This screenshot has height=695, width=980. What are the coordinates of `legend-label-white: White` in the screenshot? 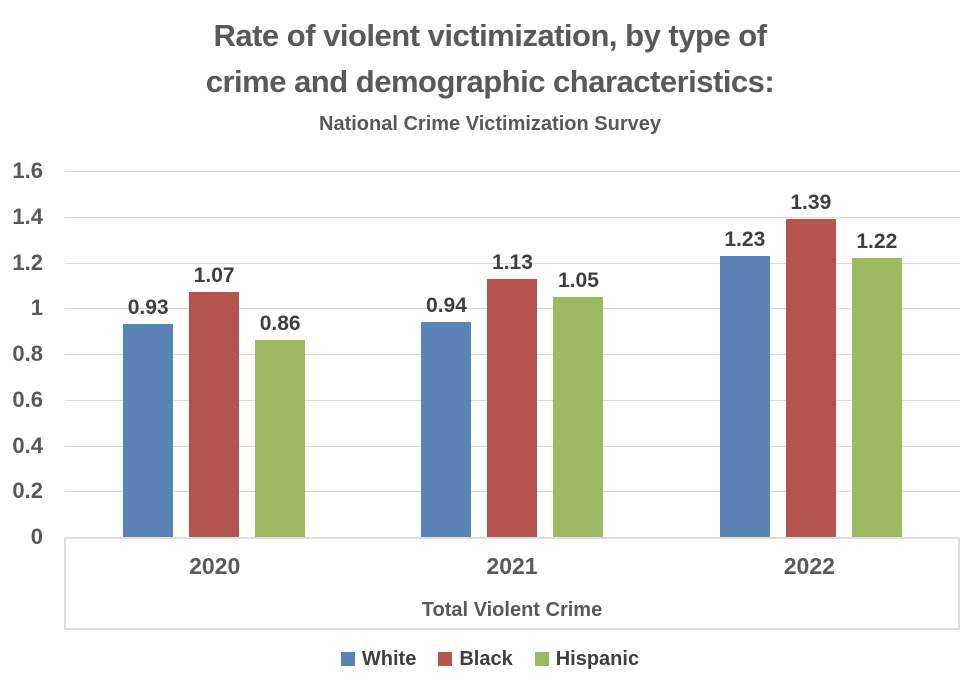 It's located at (389, 659).